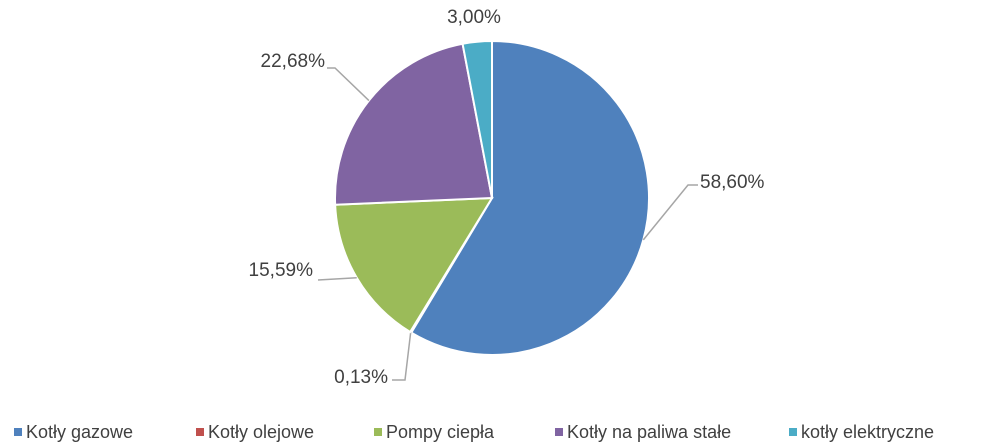 The height and width of the screenshot is (447, 981). Describe the element at coordinates (79, 432) in the screenshot. I see `legend-label: Kotły gazowe` at that location.